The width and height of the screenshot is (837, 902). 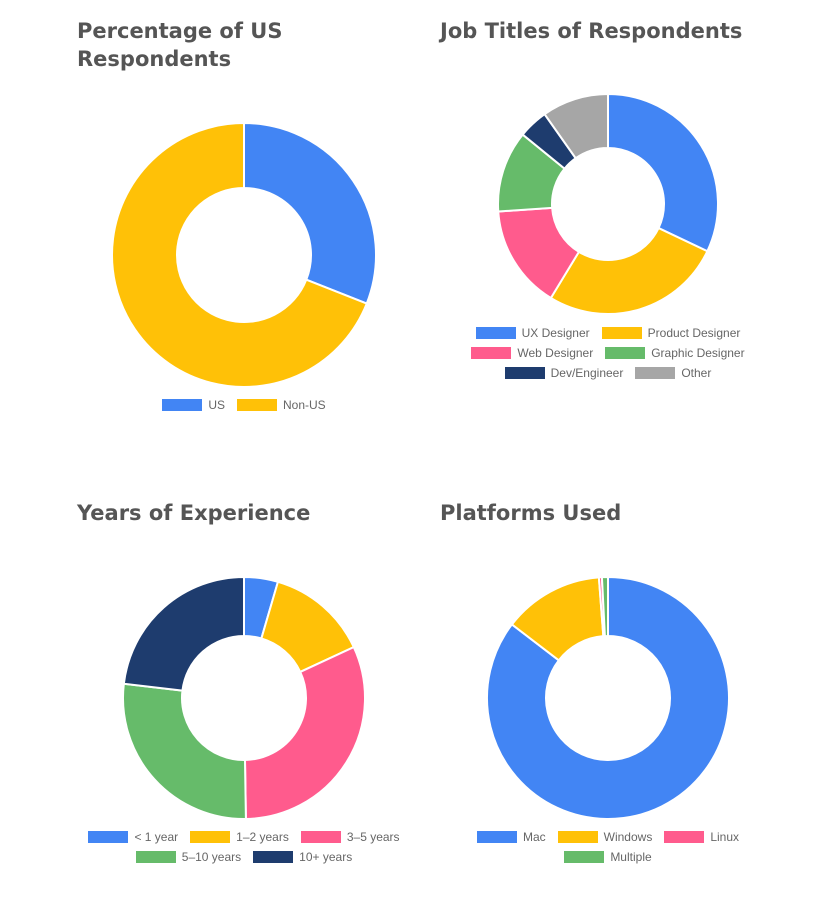 What do you see at coordinates (555, 333) in the screenshot?
I see `legend-label: UX Designer` at bounding box center [555, 333].